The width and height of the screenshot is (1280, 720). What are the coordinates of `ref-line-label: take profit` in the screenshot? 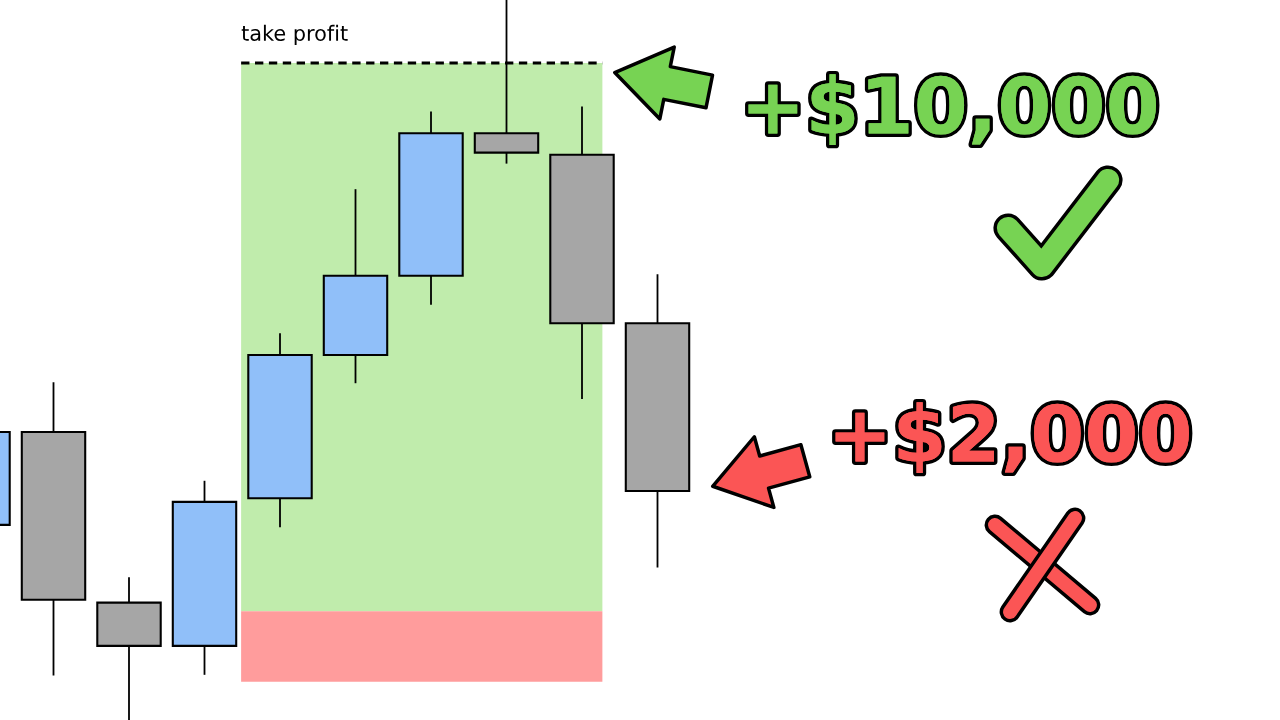 It's located at (294, 34).